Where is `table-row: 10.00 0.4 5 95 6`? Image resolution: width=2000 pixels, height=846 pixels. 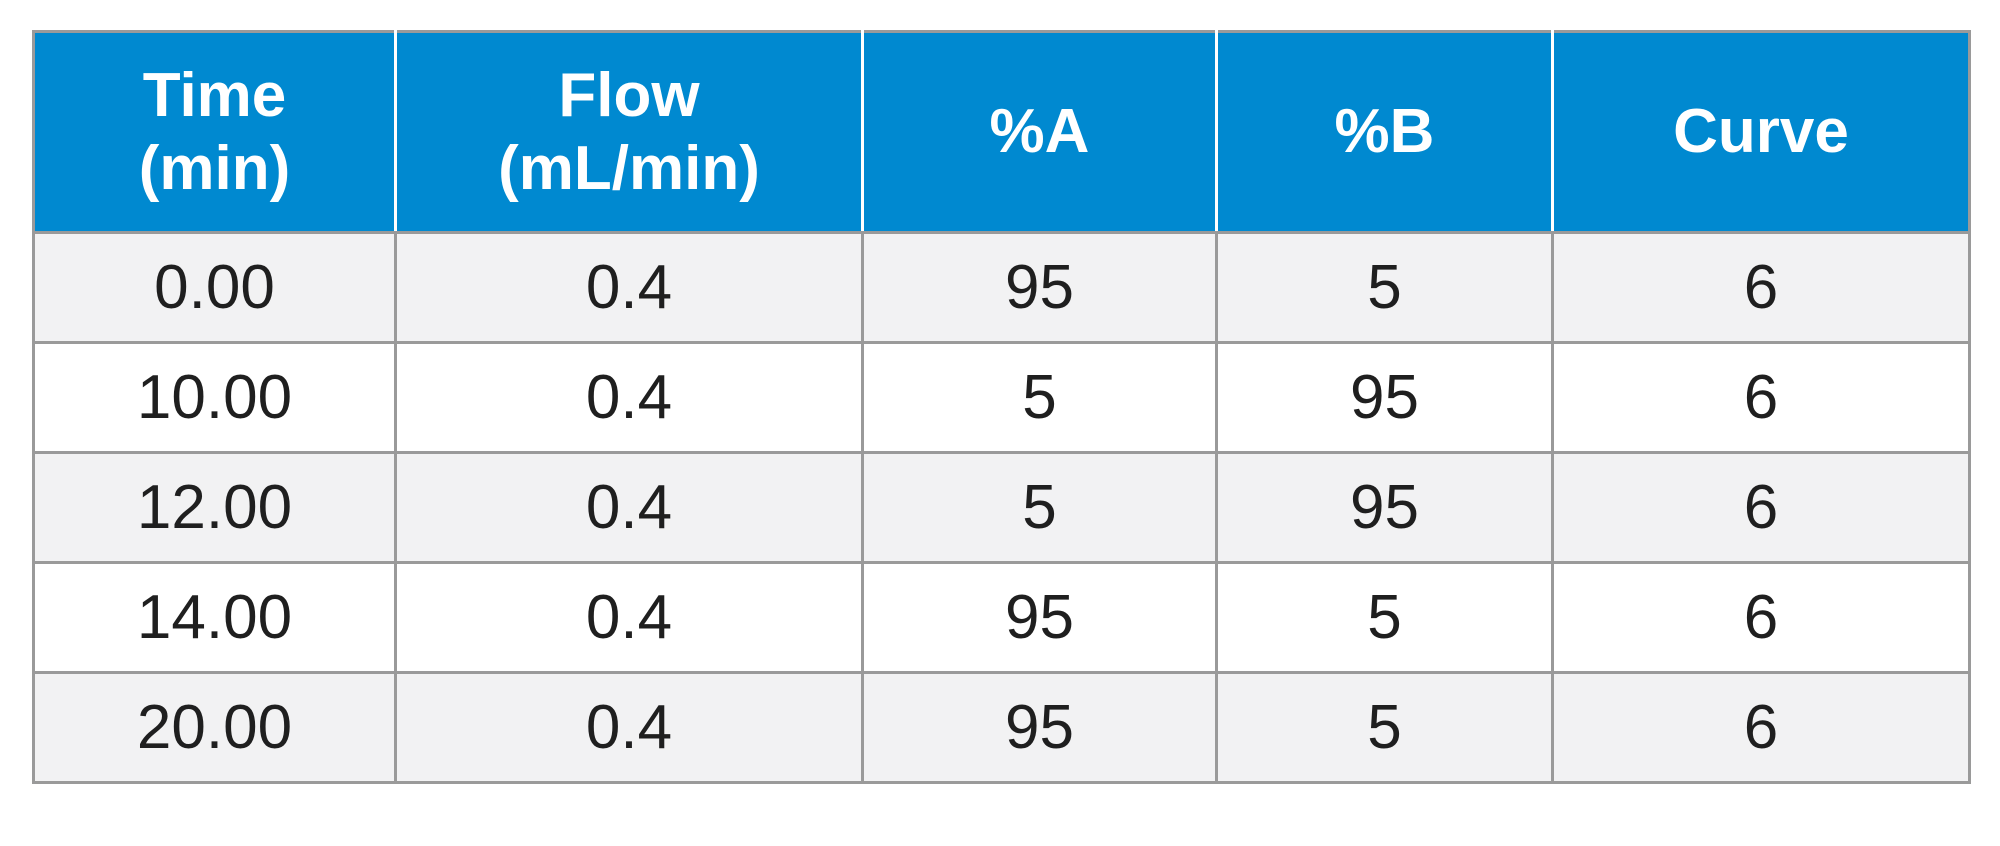 table-row: 10.00 0.4 5 95 6 is located at coordinates (1001, 397).